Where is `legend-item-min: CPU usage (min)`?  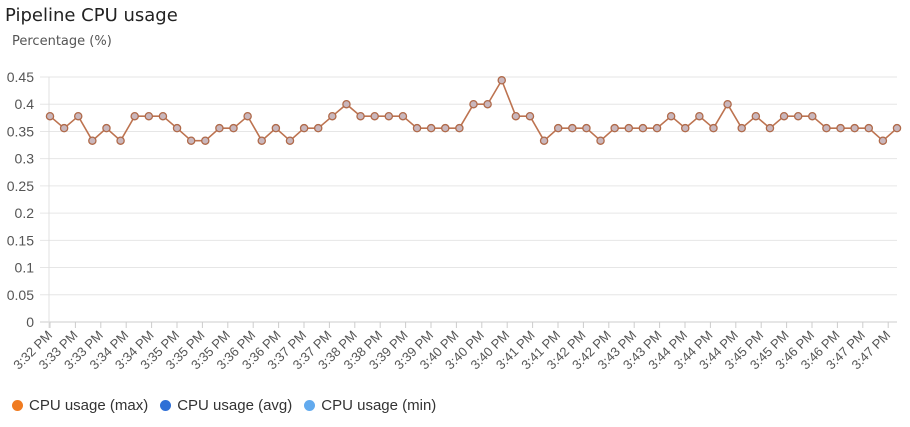 legend-item-min: CPU usage (min) is located at coordinates (370, 405).